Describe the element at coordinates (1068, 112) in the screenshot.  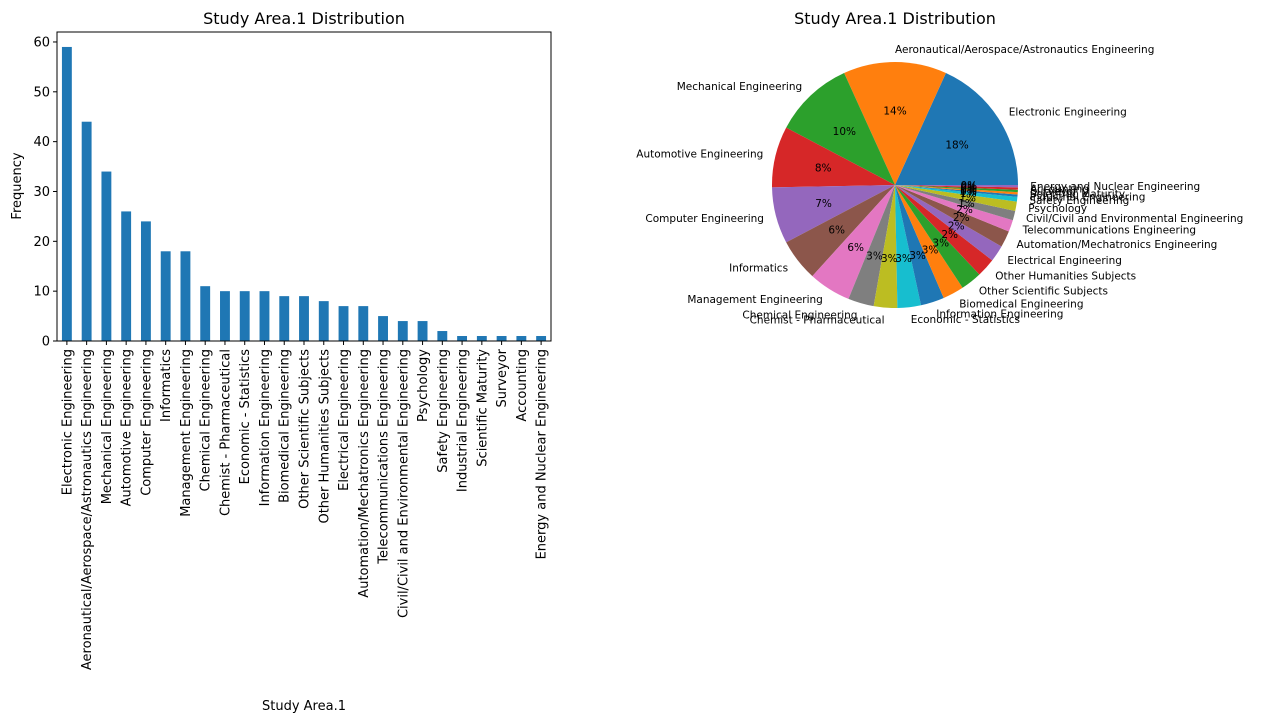
I see `pie-category-label: Electronic Engineering` at that location.